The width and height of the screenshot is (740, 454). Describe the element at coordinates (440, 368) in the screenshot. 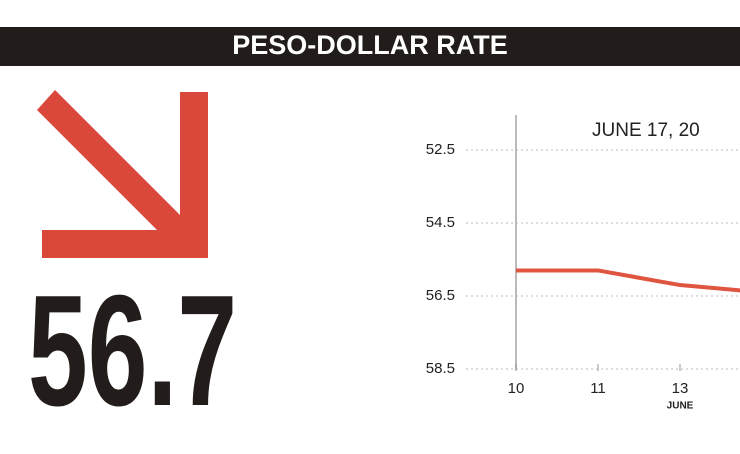

I see `y-tick-label: 58.5` at that location.